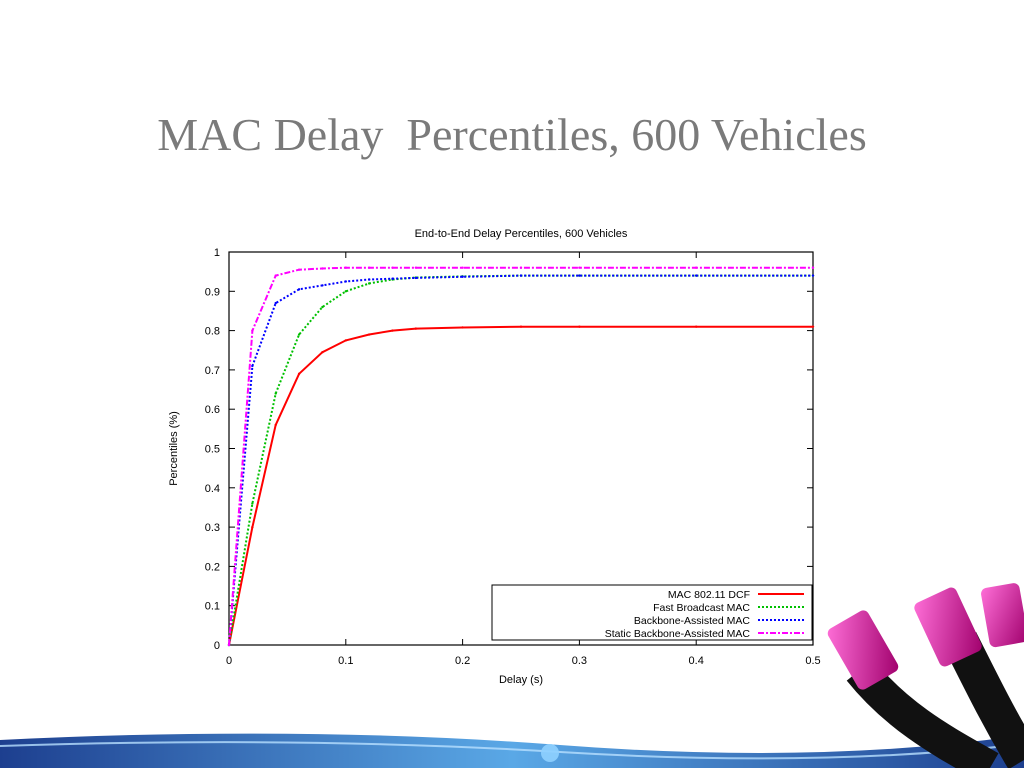 The height and width of the screenshot is (768, 1024). I want to click on y-tick-label: 1, so click(217, 253).